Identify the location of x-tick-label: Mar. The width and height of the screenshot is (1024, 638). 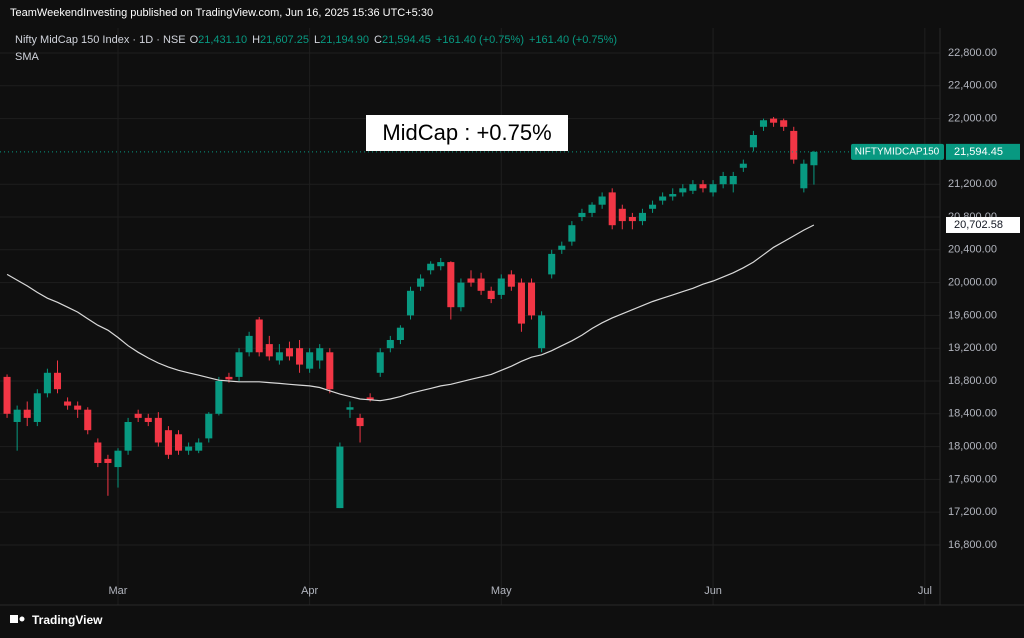
(118, 591).